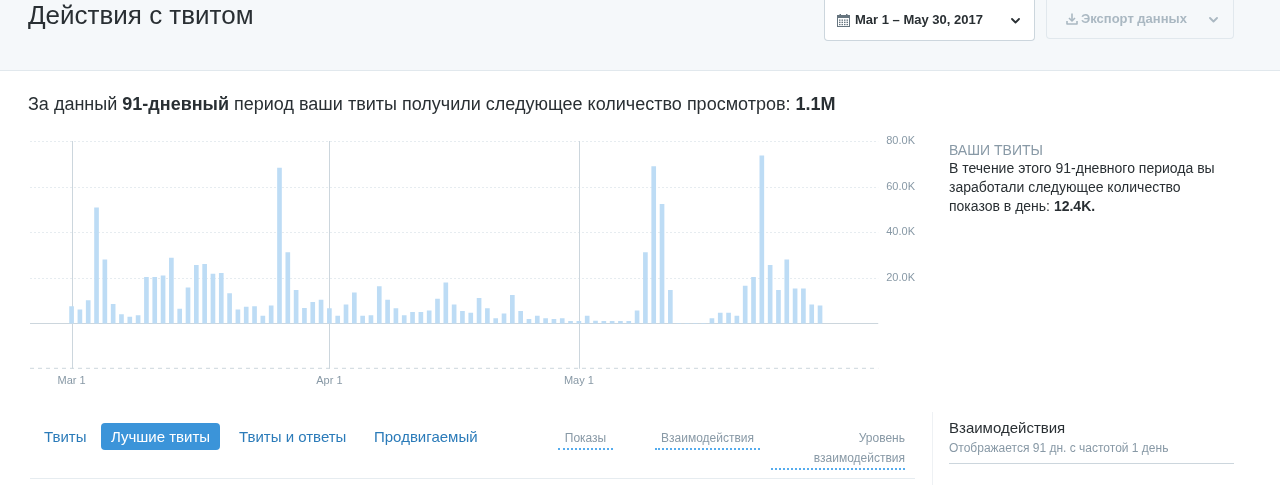 This screenshot has height=485, width=1280. What do you see at coordinates (65, 436) in the screenshot?
I see `text: Твиты` at bounding box center [65, 436].